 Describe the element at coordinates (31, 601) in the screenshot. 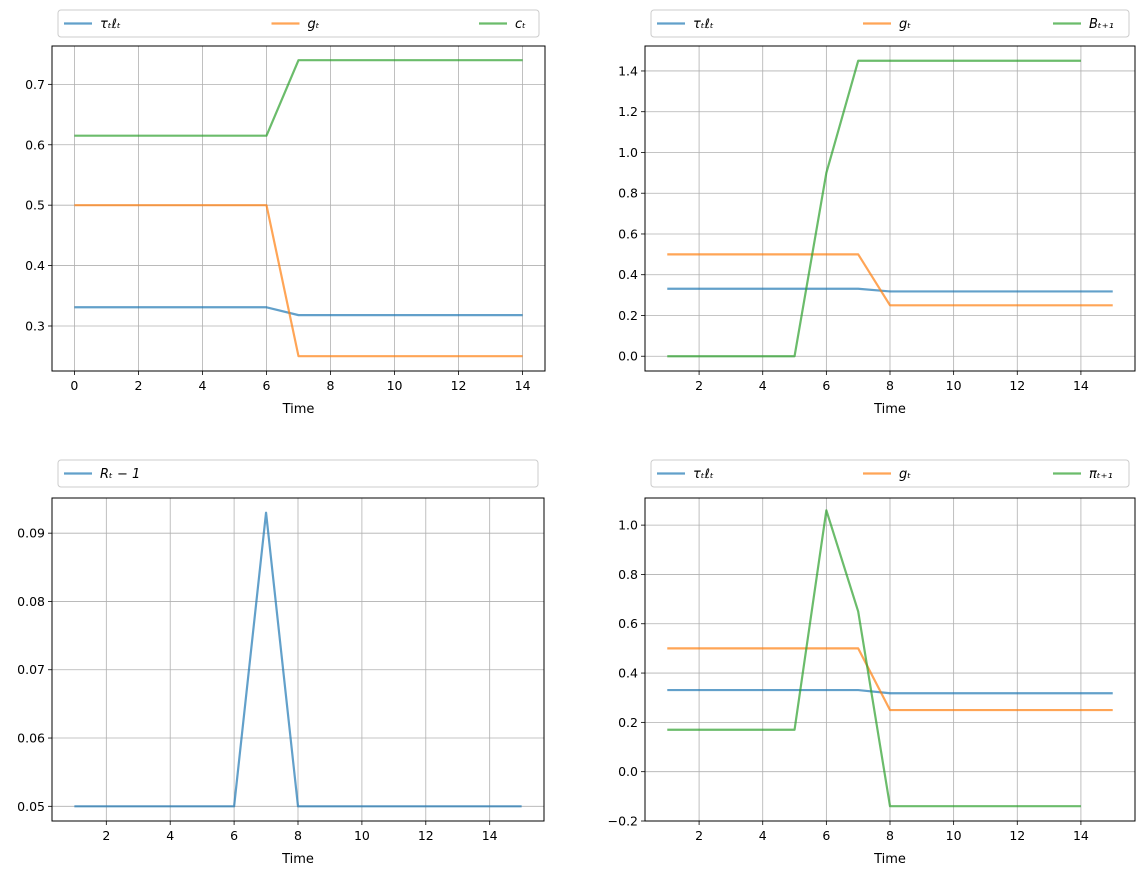

I see `y-tick-label: 0.08` at that location.